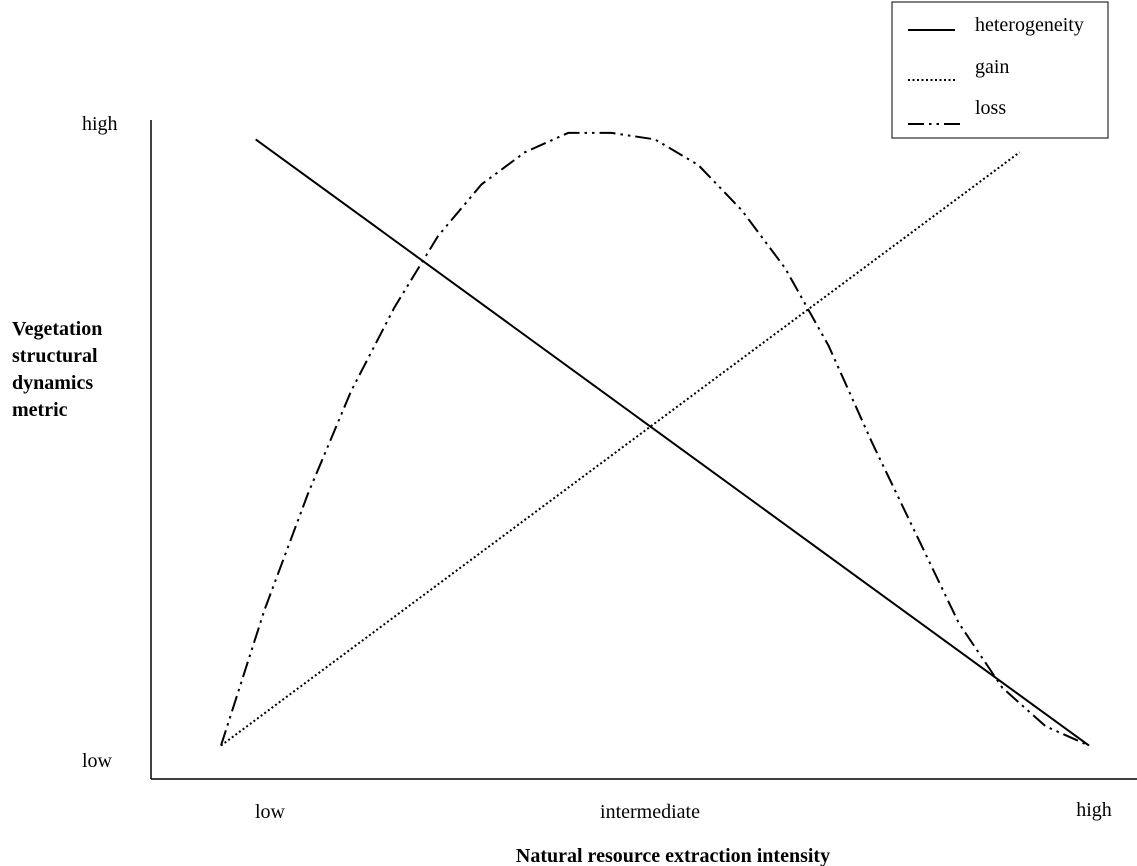  I want to click on y-axis-title-line-1: Vegetation, so click(57, 329).